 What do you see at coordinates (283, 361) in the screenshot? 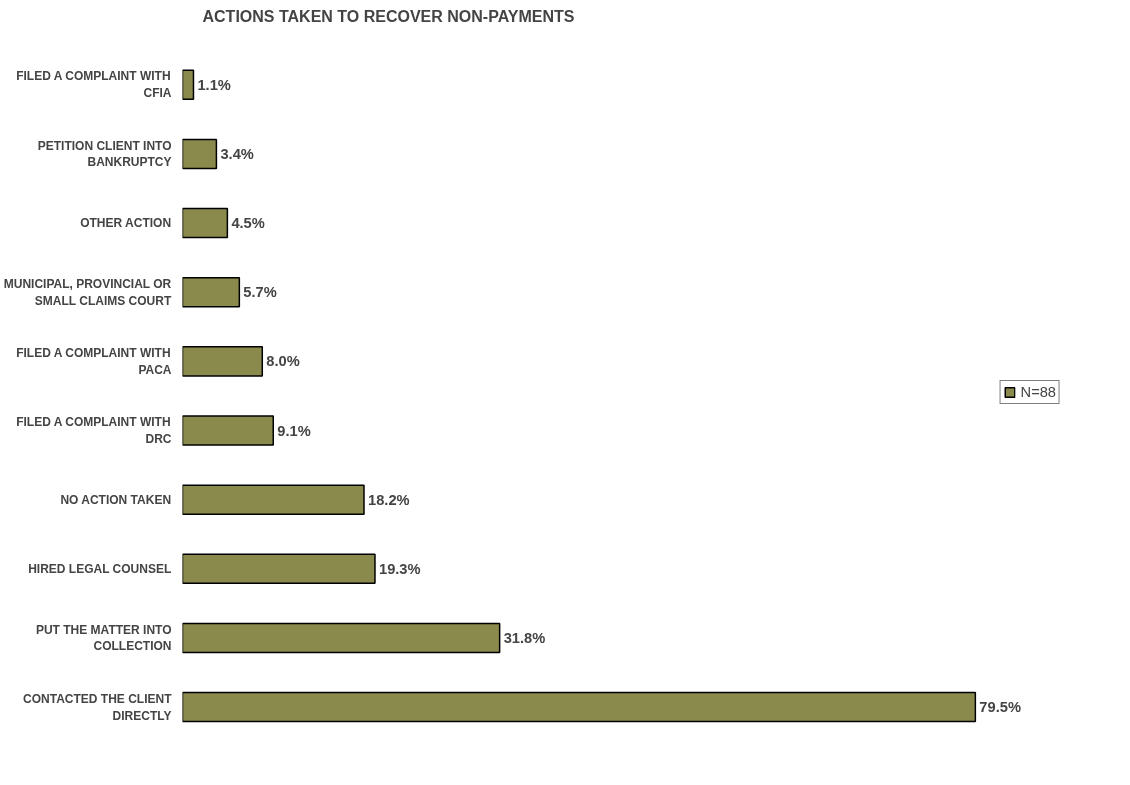
I see `data-label: 8.0%` at bounding box center [283, 361].